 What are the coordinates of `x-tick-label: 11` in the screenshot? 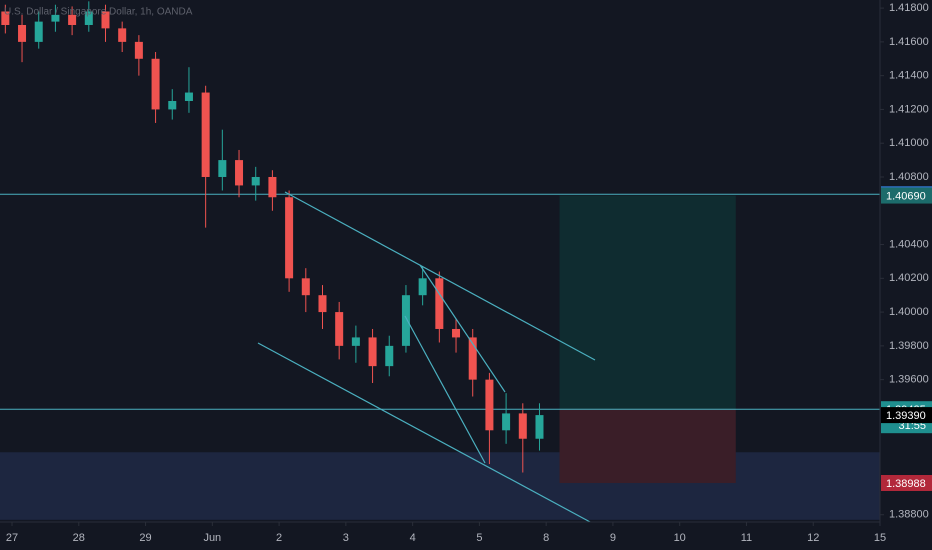 It's located at (746, 538).